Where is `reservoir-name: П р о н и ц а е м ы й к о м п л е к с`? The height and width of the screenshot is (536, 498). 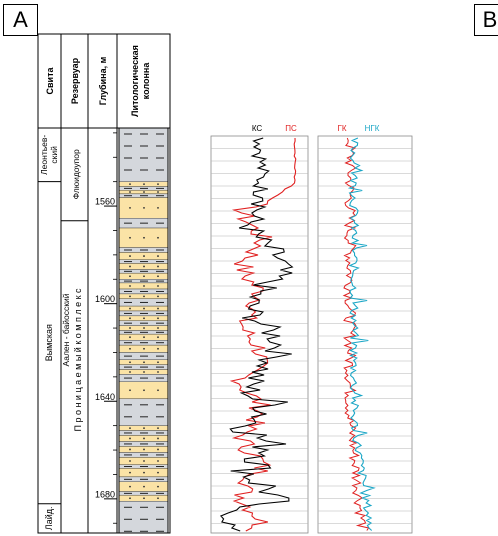
reservoir-name: П р о н и ц а е м ы й к о м п л е к с is located at coordinates (78, 360).